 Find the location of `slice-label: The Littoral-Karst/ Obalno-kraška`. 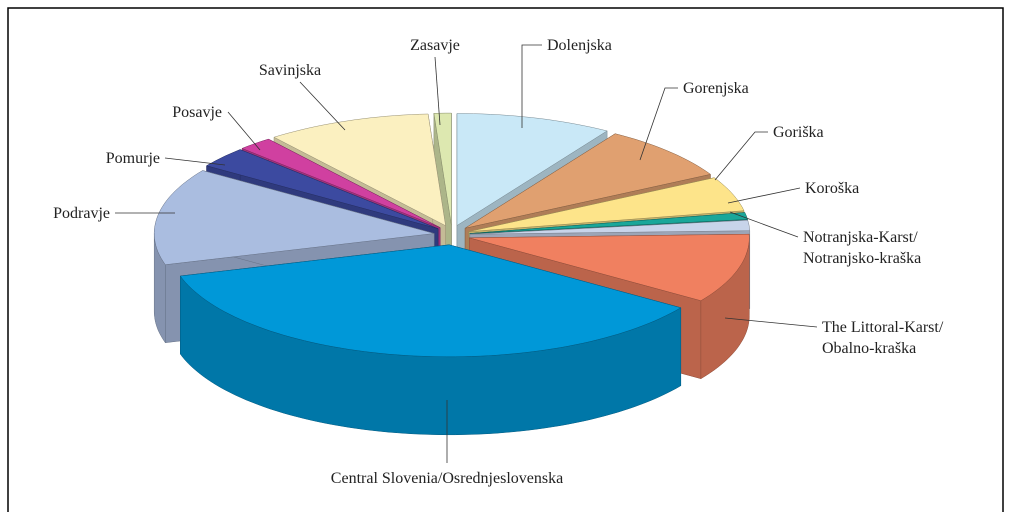

slice-label: The Littoral-Karst/ Obalno-kraška is located at coordinates (883, 338).